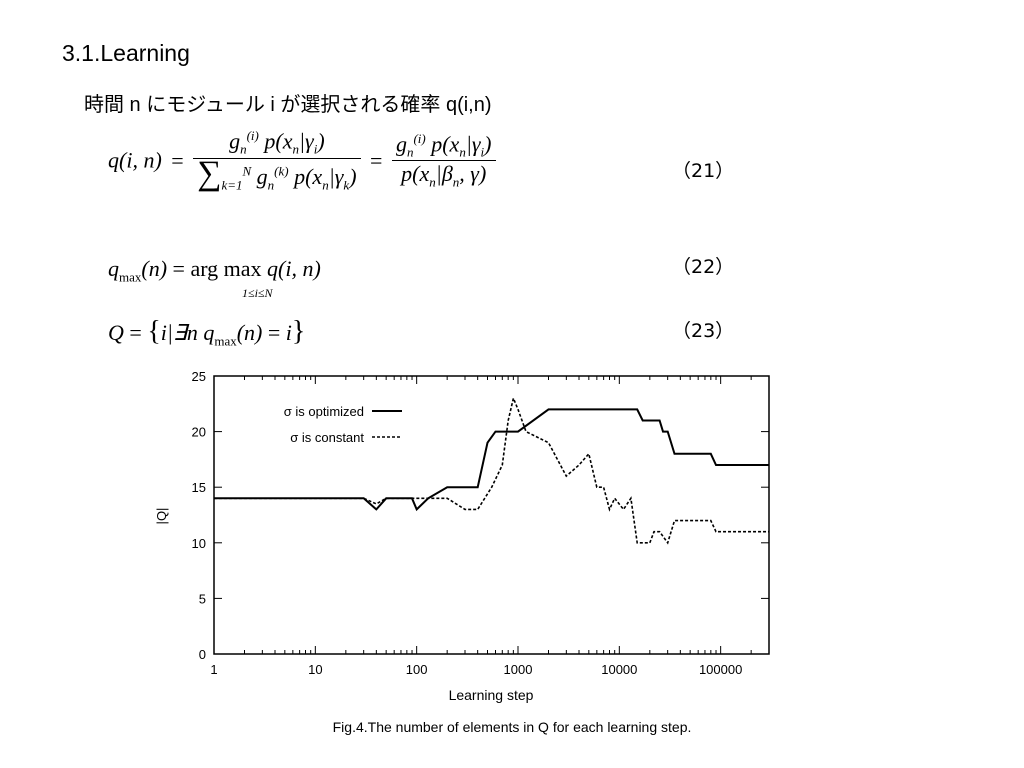 This screenshot has height=768, width=1024. What do you see at coordinates (343, 424) in the screenshot?
I see `legend: σ is optimized σ is constant` at bounding box center [343, 424].